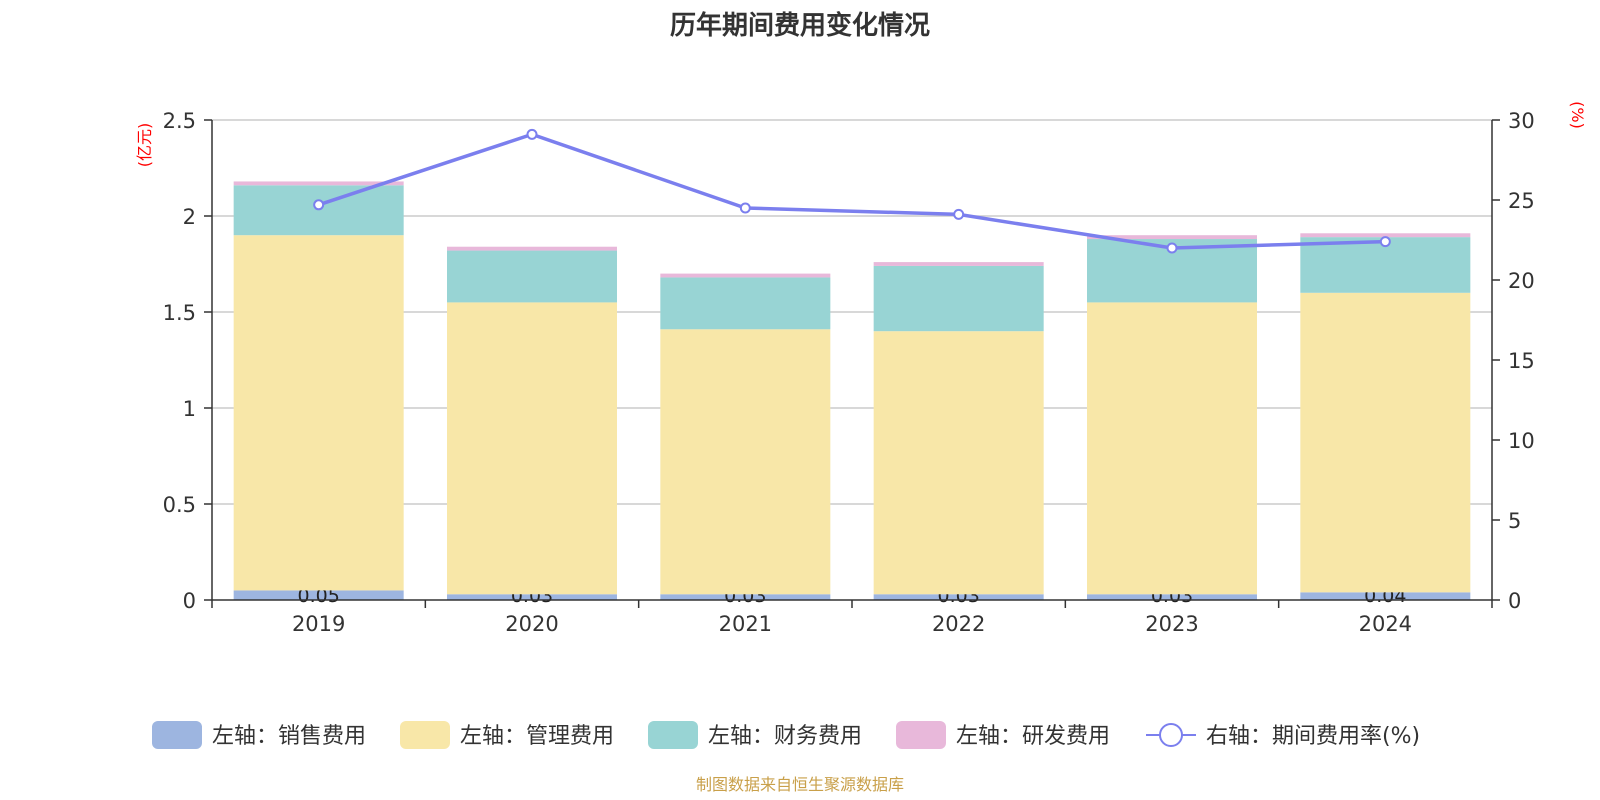  I want to click on legend-label: 左轴：研发费用, so click(1033, 736).